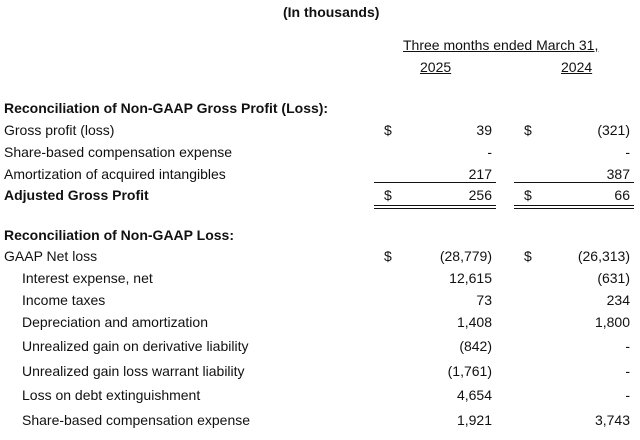 The height and width of the screenshot is (440, 640). I want to click on loss-section-title: Reconciliation of Non-GAAP Loss:, so click(119, 235).